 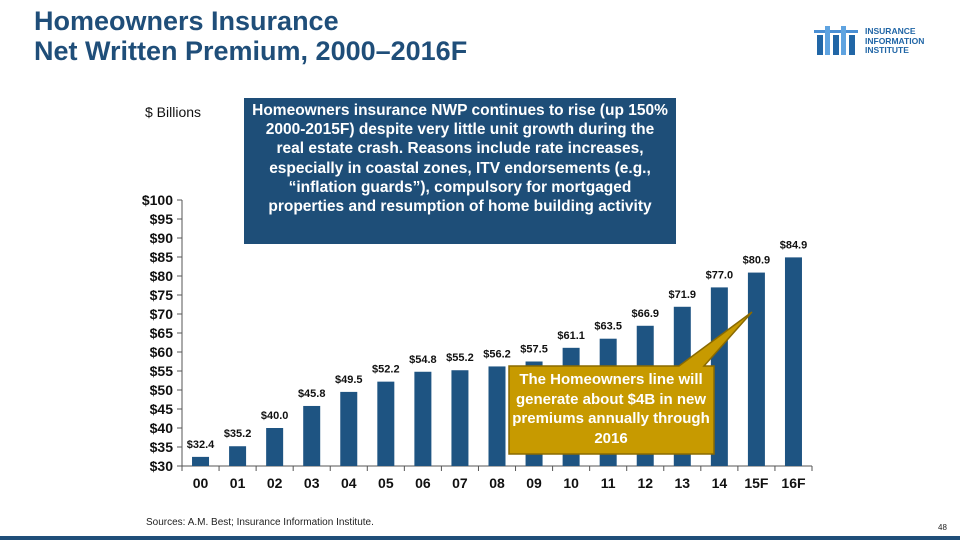 I want to click on bar-value-label: $80.9, so click(x=757, y=261).